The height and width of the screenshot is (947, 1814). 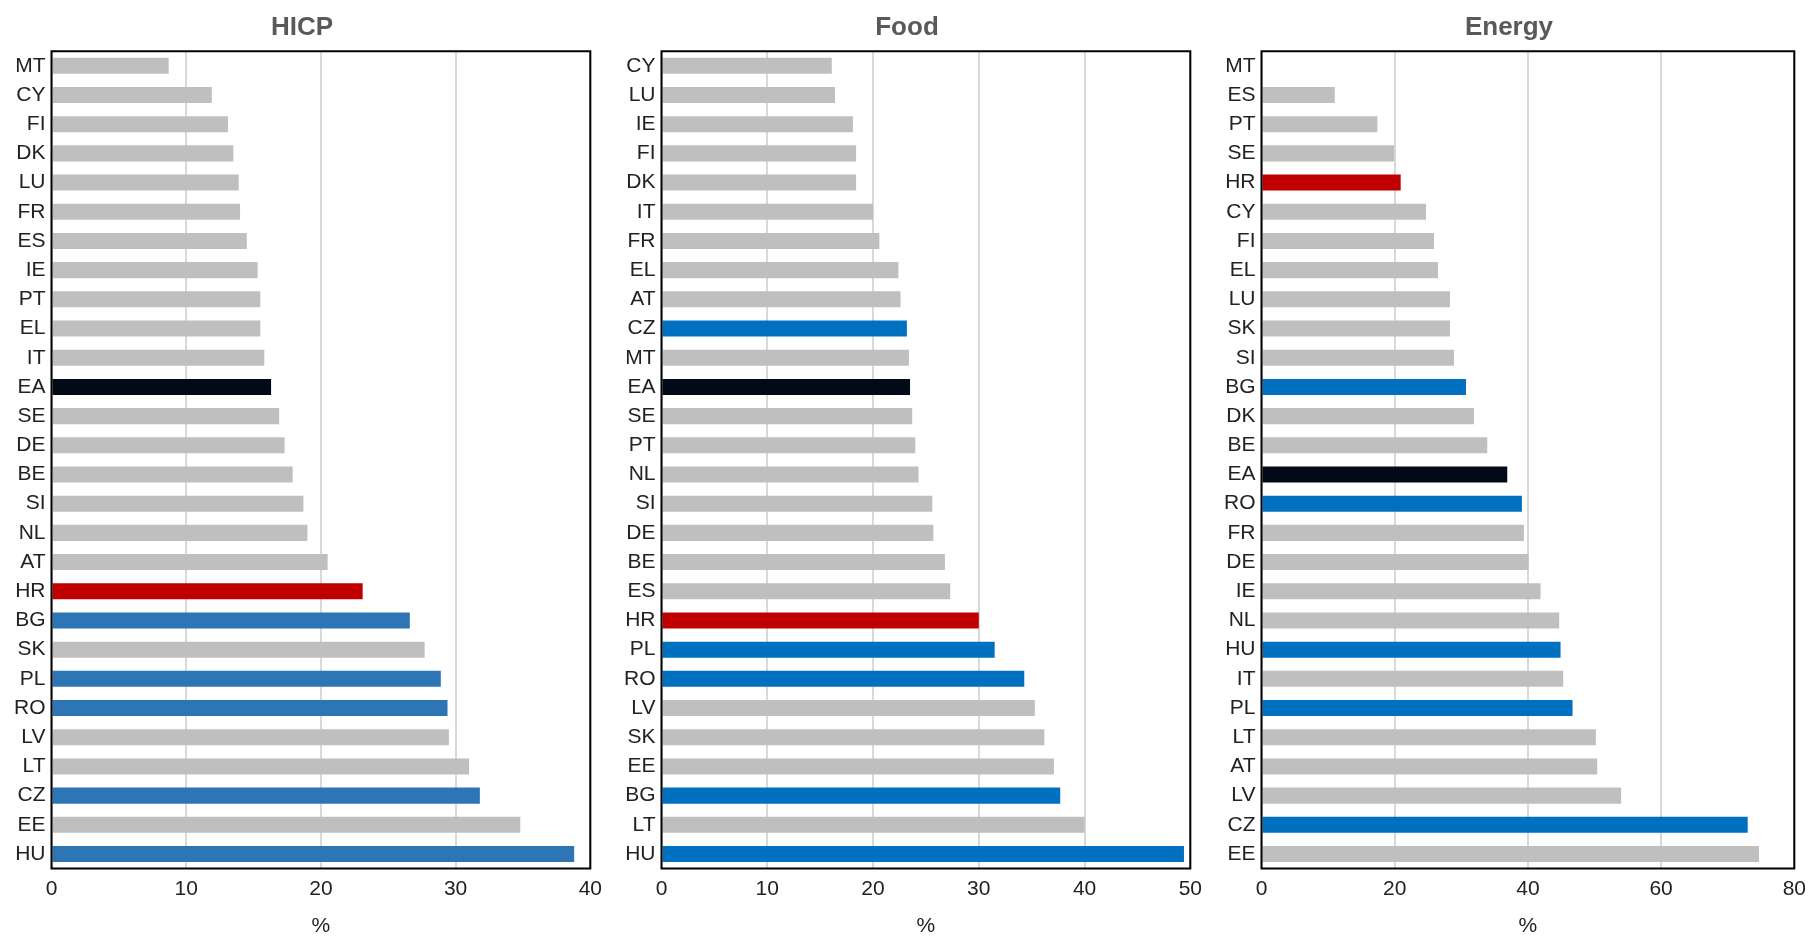 What do you see at coordinates (33, 736) in the screenshot?
I see `y-tick-label: LV` at bounding box center [33, 736].